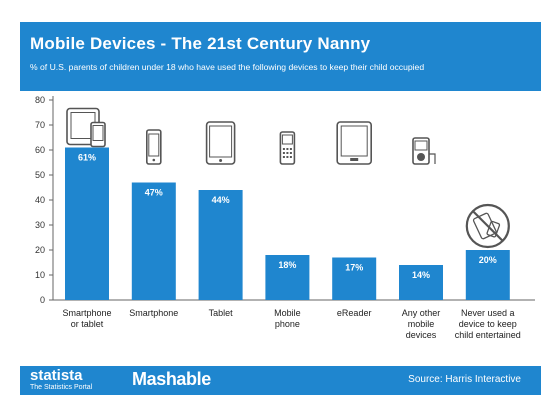 The width and height of the screenshot is (560, 420). What do you see at coordinates (287, 148) in the screenshot?
I see `mobile-phone-icon` at bounding box center [287, 148].